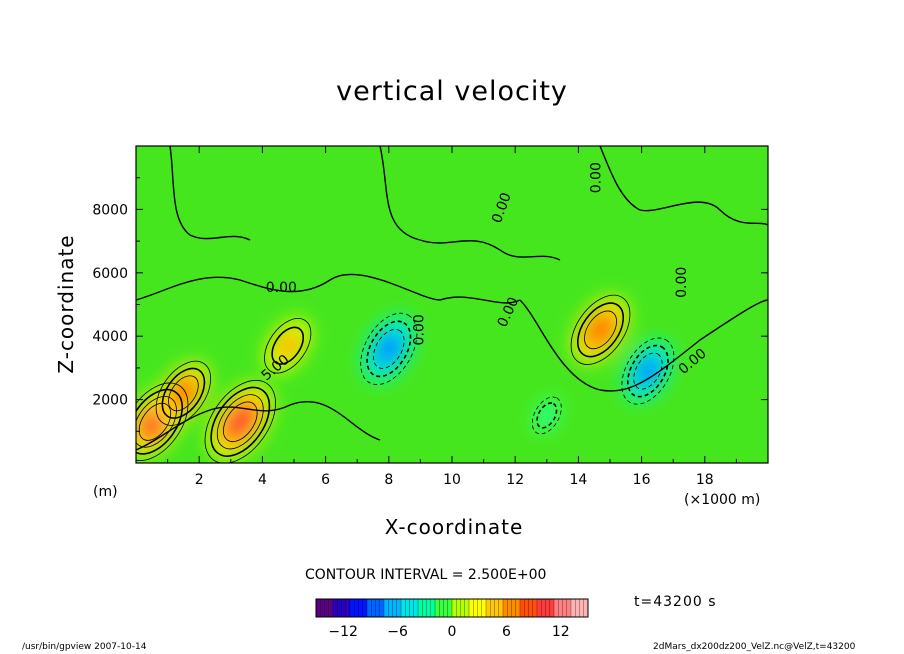  Describe the element at coordinates (426, 575) in the screenshot. I see `contour-interval-label: CONTOUR INTERVAL = 2.500E+00` at that location.